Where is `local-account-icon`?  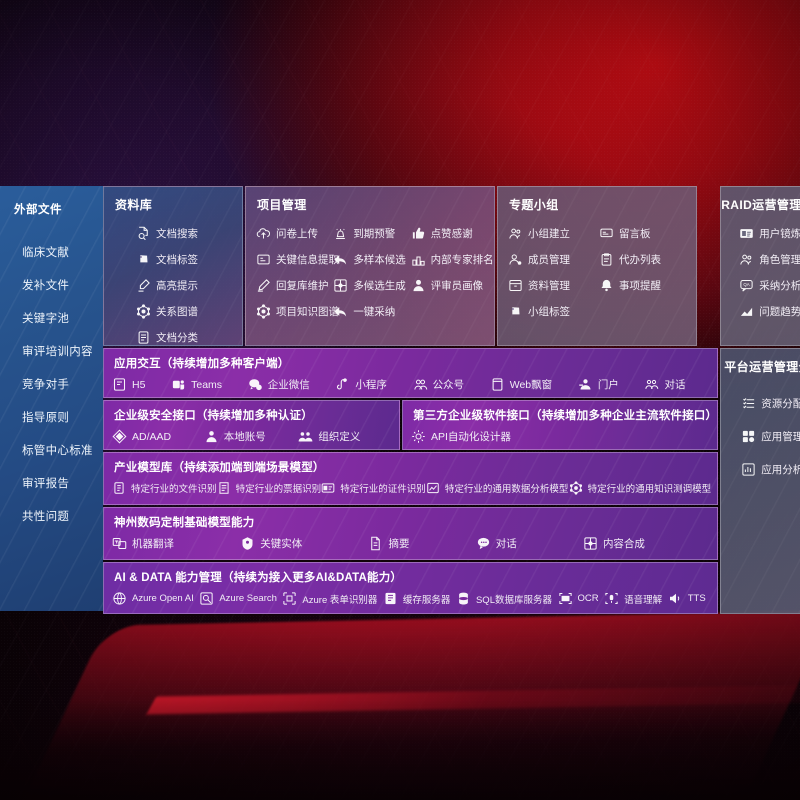
local-account-icon is located at coordinates (211, 436).